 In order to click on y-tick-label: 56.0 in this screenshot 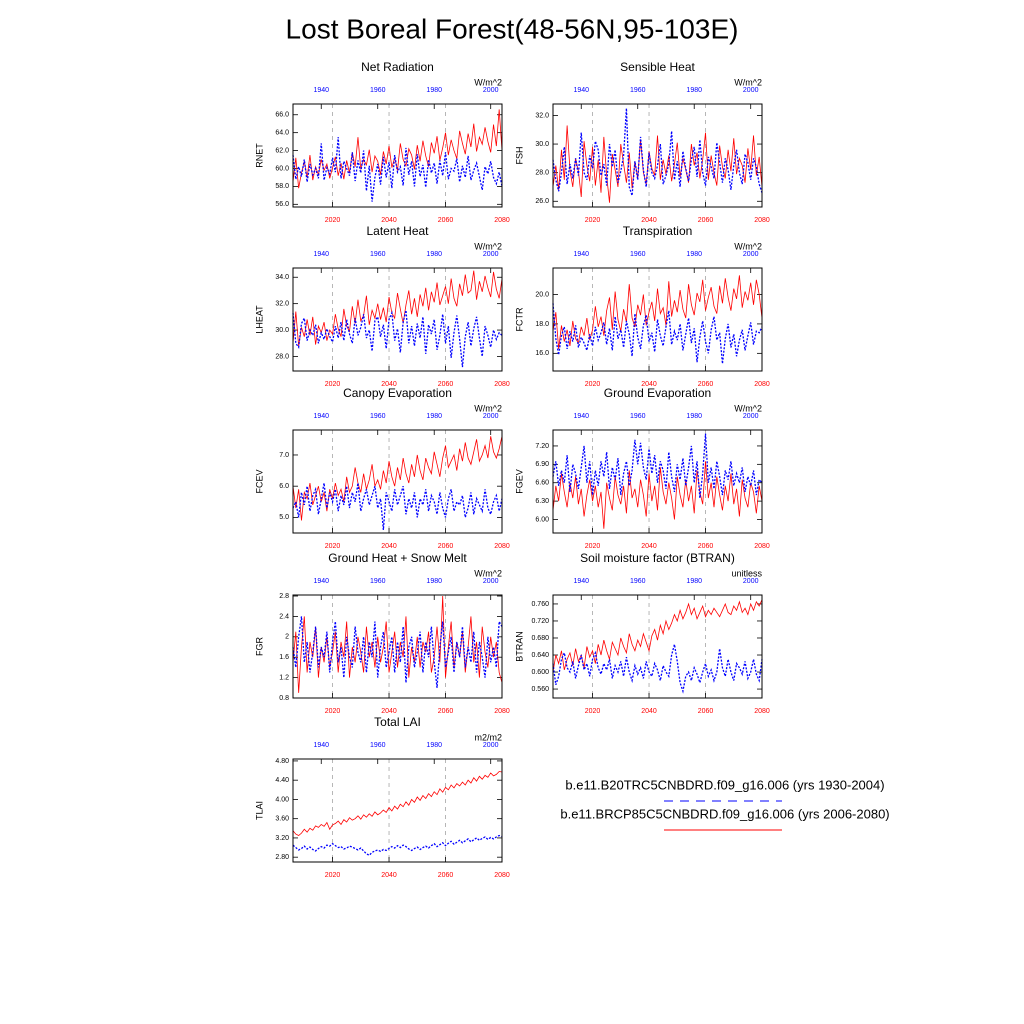, I will do `click(282, 204)`.